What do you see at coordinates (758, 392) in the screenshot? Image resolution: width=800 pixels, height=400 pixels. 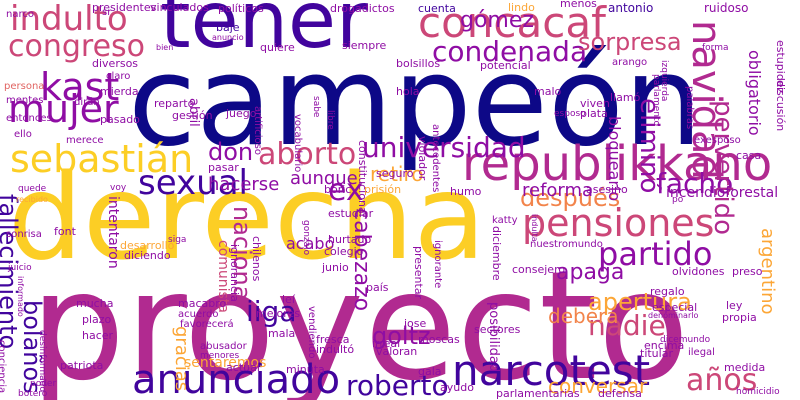 I see `word-homicidio: homicidio` at bounding box center [758, 392].